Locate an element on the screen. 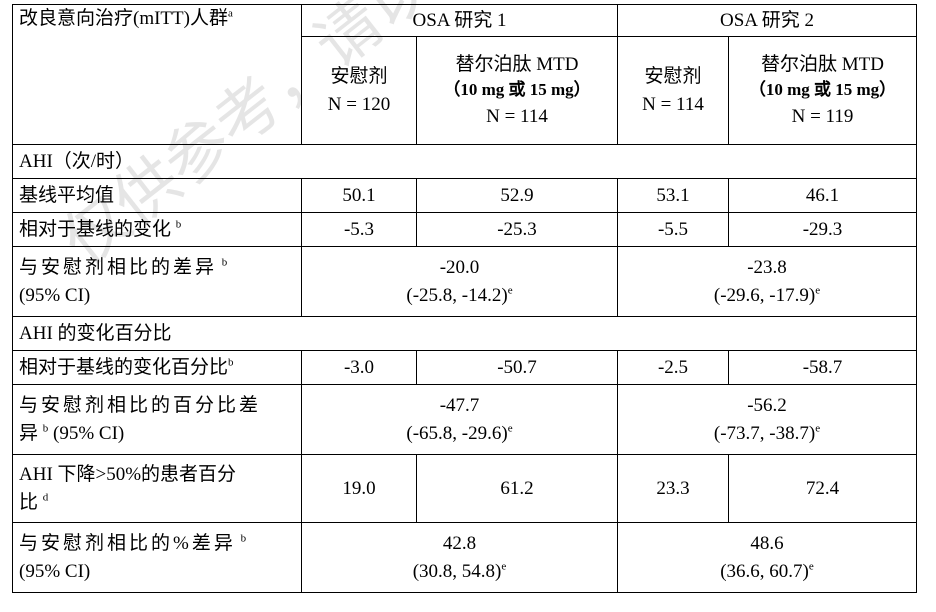  table-row: 相对于基线的变化百分比b -3.0 -50.7 -2.5 -58.7 is located at coordinates (464, 367).